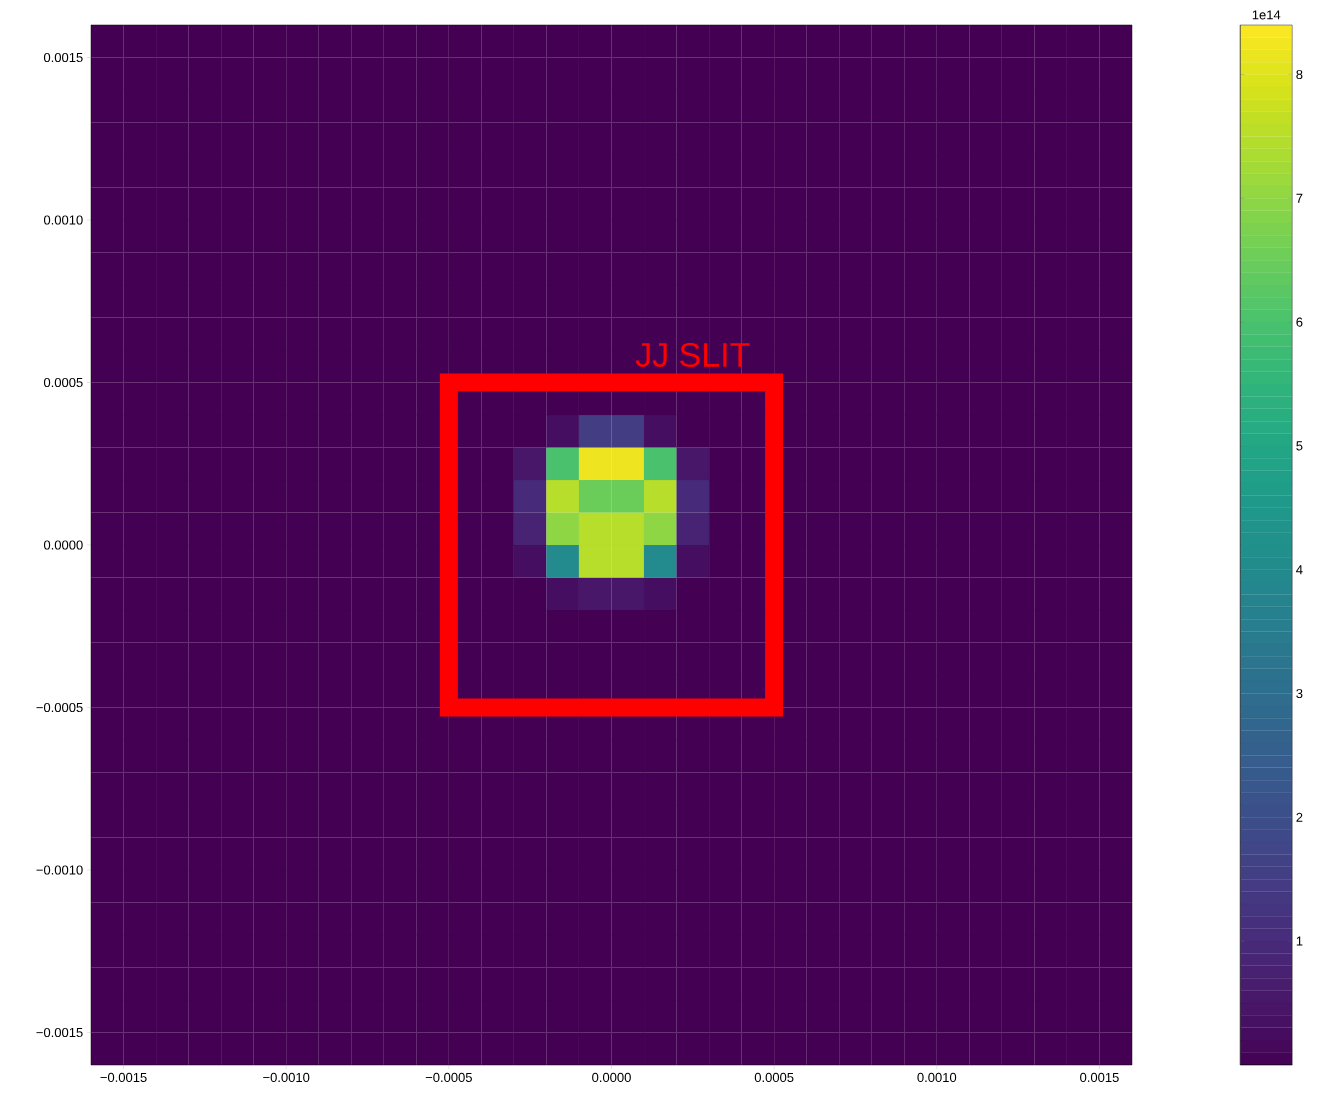 The height and width of the screenshot is (1093, 1317). I want to click on x-tick-label: 0.0000, so click(611, 1077).